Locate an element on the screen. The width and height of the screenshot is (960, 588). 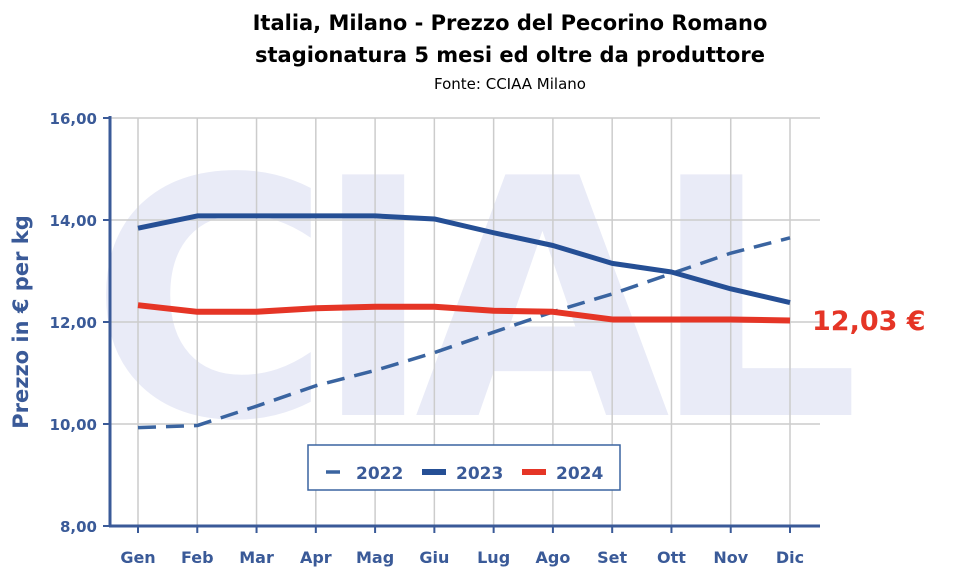
x-tick-label: Gen is located at coordinates (137, 557).